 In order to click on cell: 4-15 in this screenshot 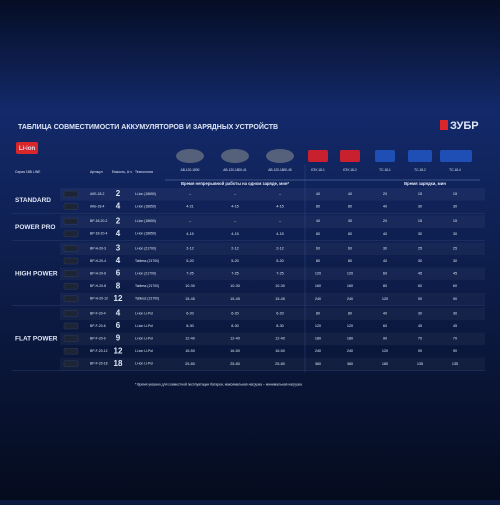, I will do `click(235, 207)`.